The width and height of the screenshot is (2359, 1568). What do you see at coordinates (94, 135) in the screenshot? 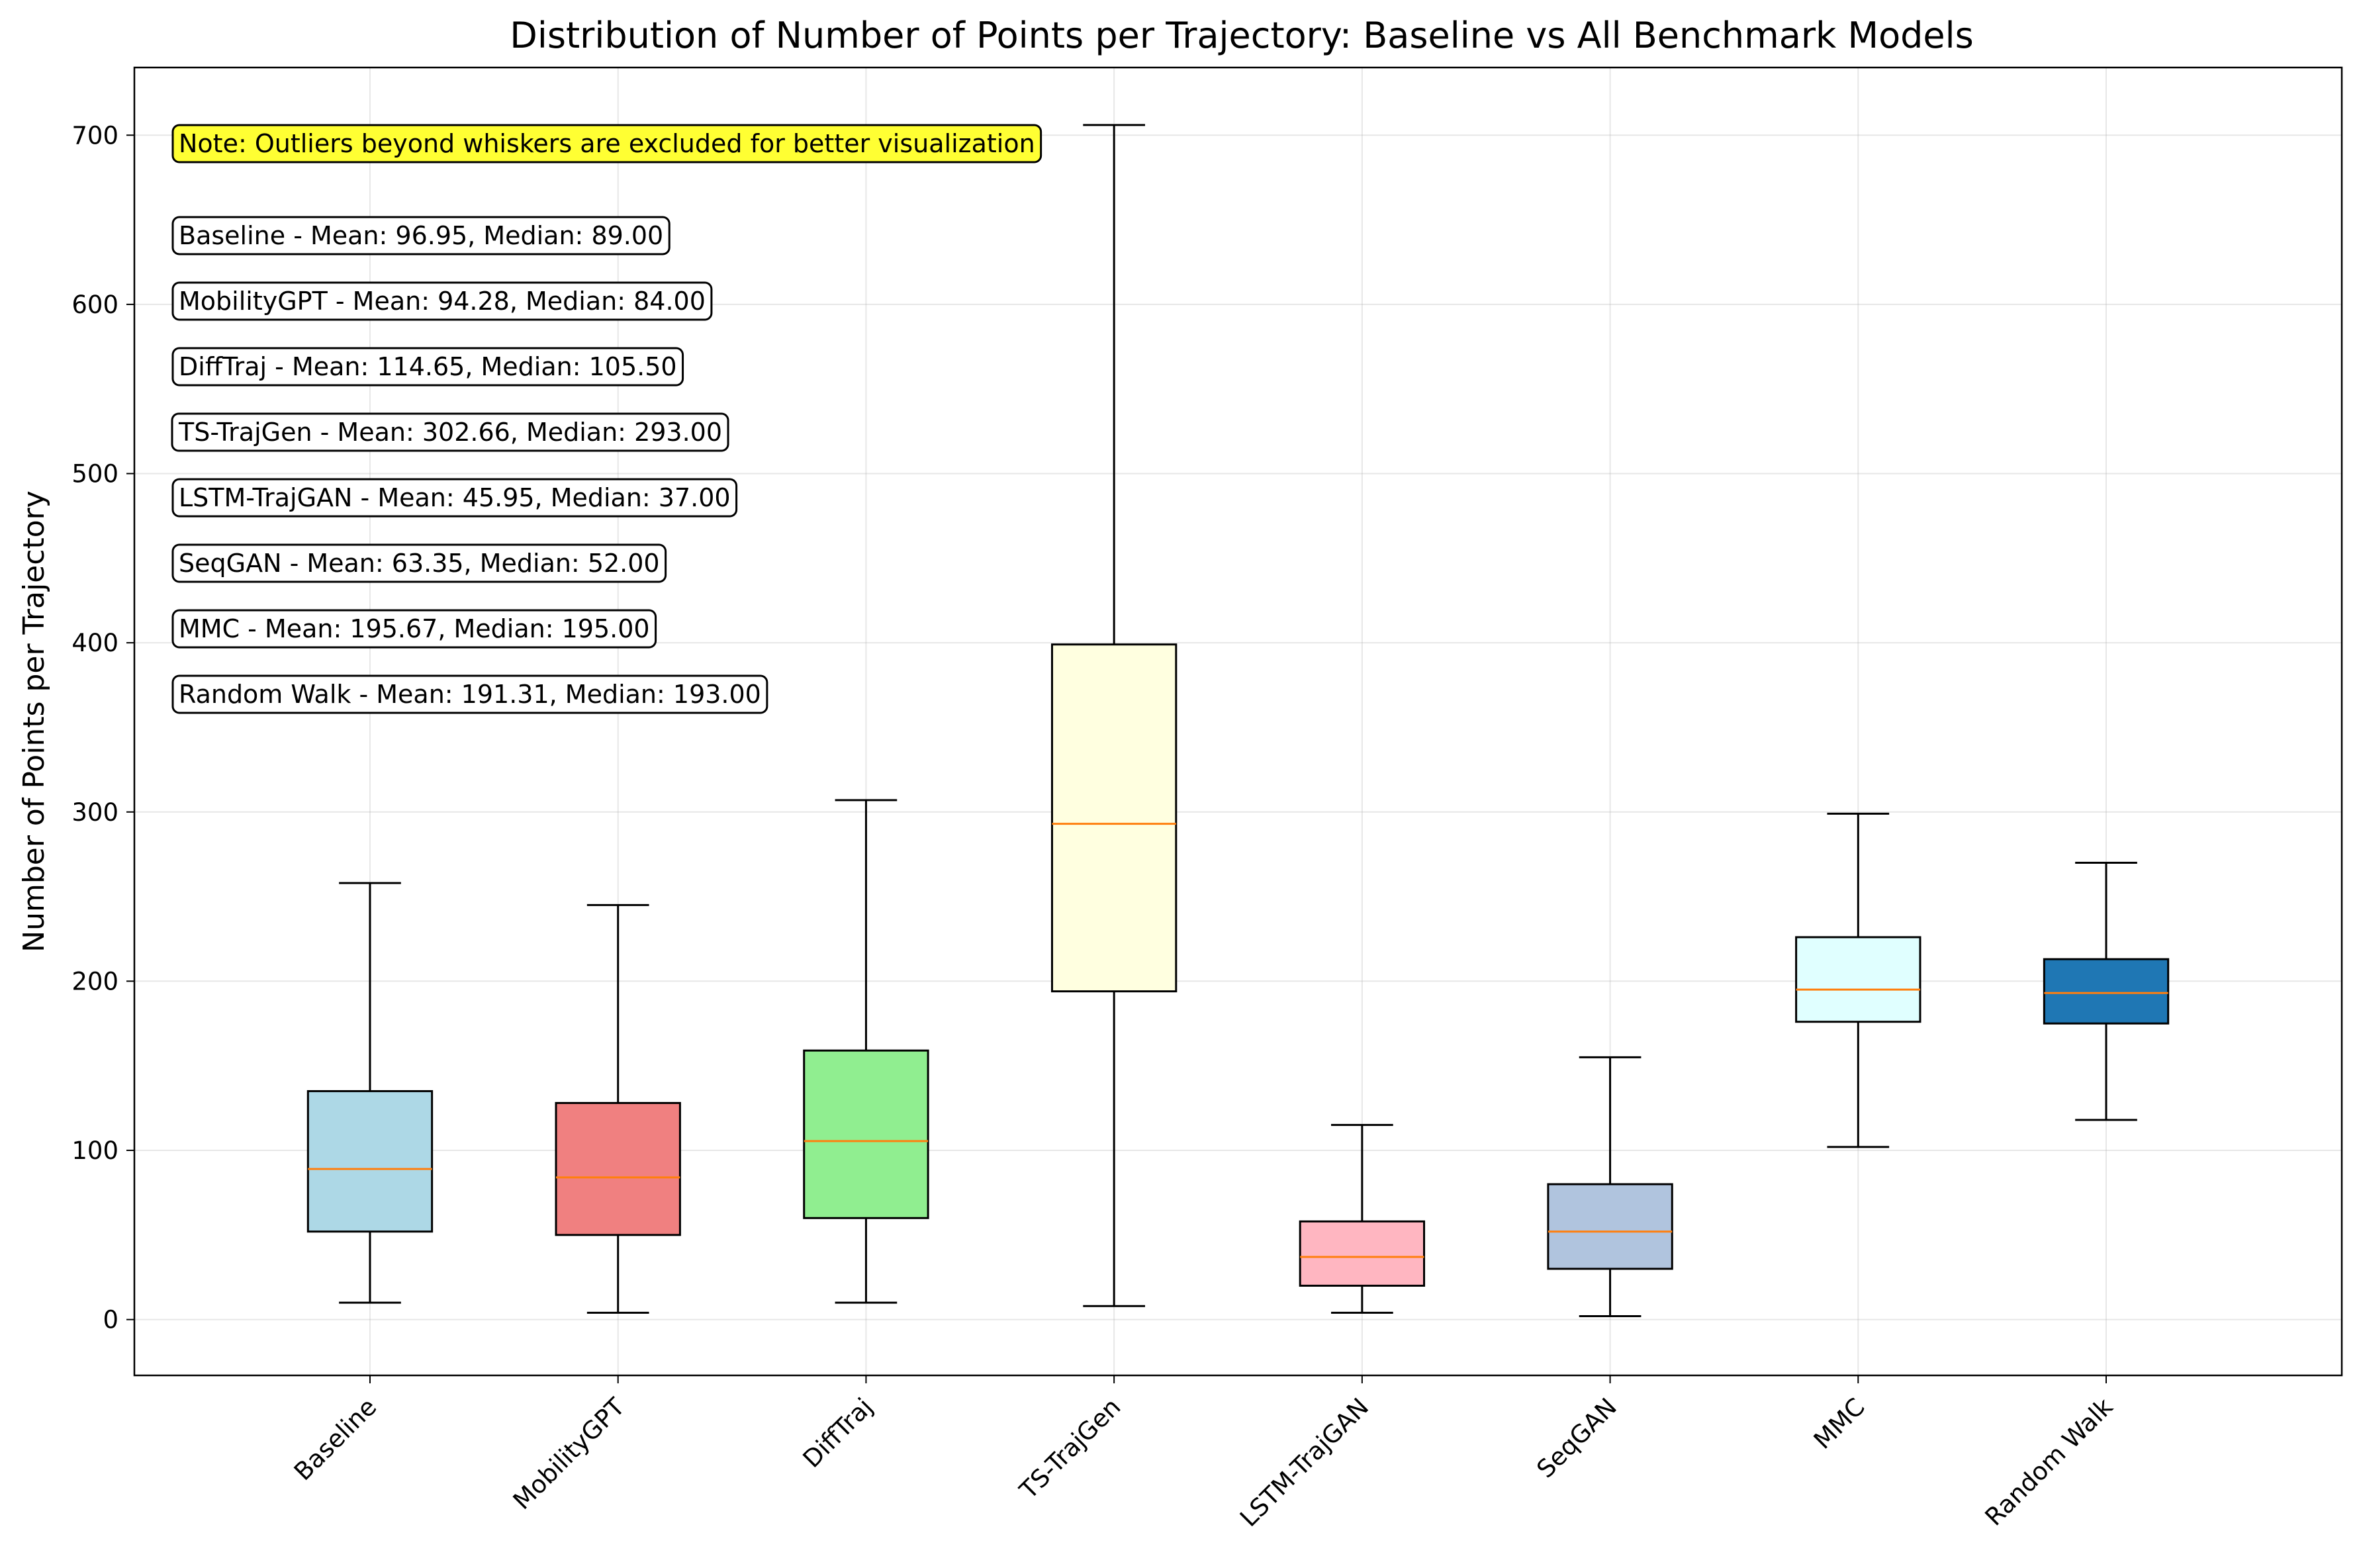
I see `y-tick-label: 700` at bounding box center [94, 135].